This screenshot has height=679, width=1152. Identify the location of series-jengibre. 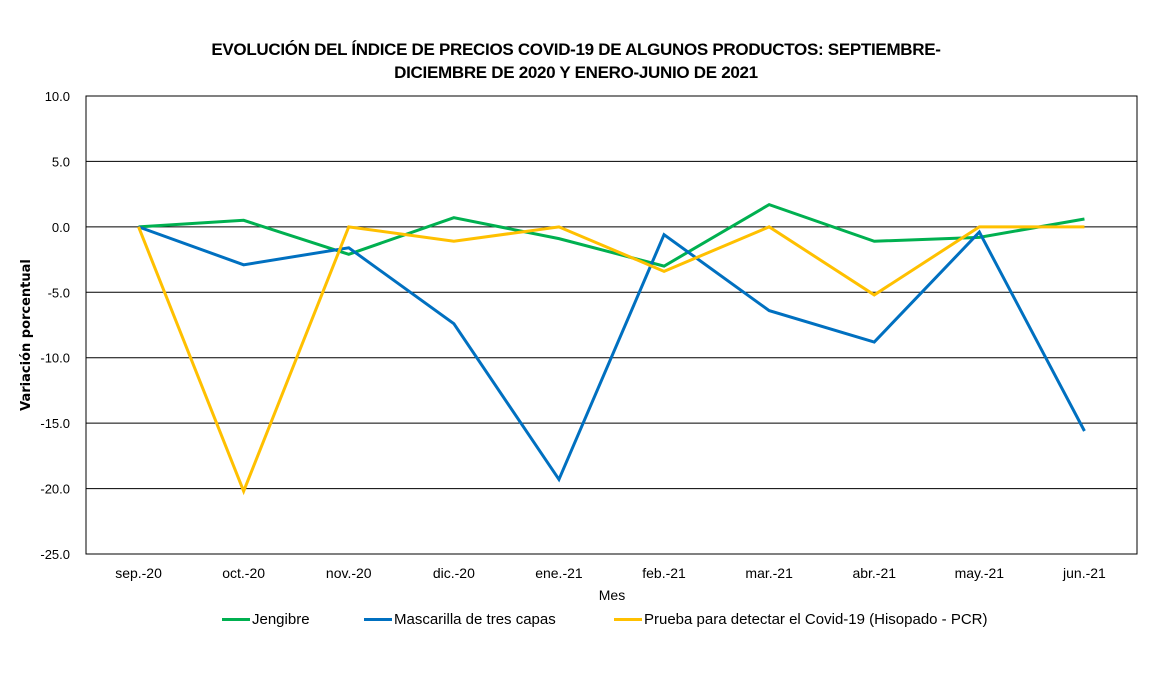
(611, 235).